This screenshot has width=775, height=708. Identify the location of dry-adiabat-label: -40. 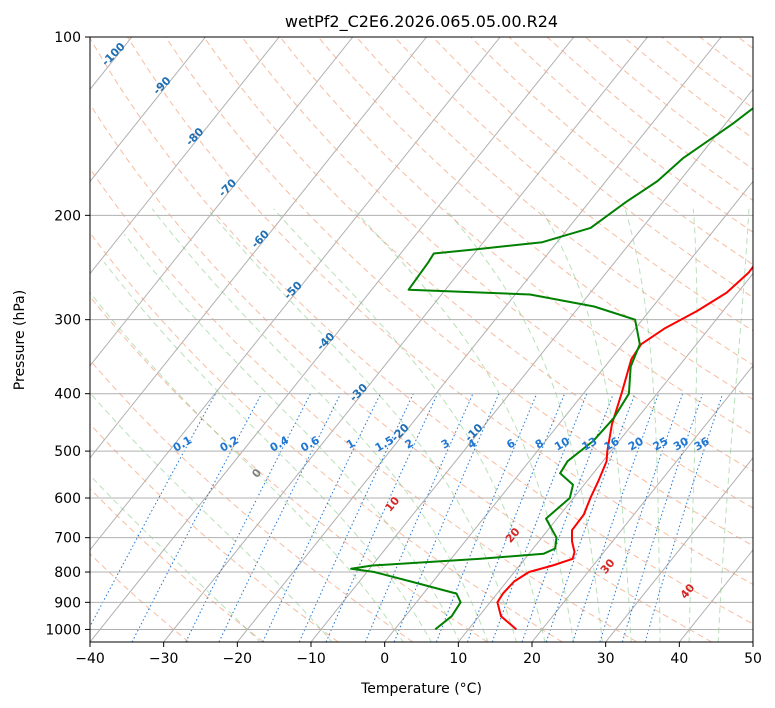
(325, 341).